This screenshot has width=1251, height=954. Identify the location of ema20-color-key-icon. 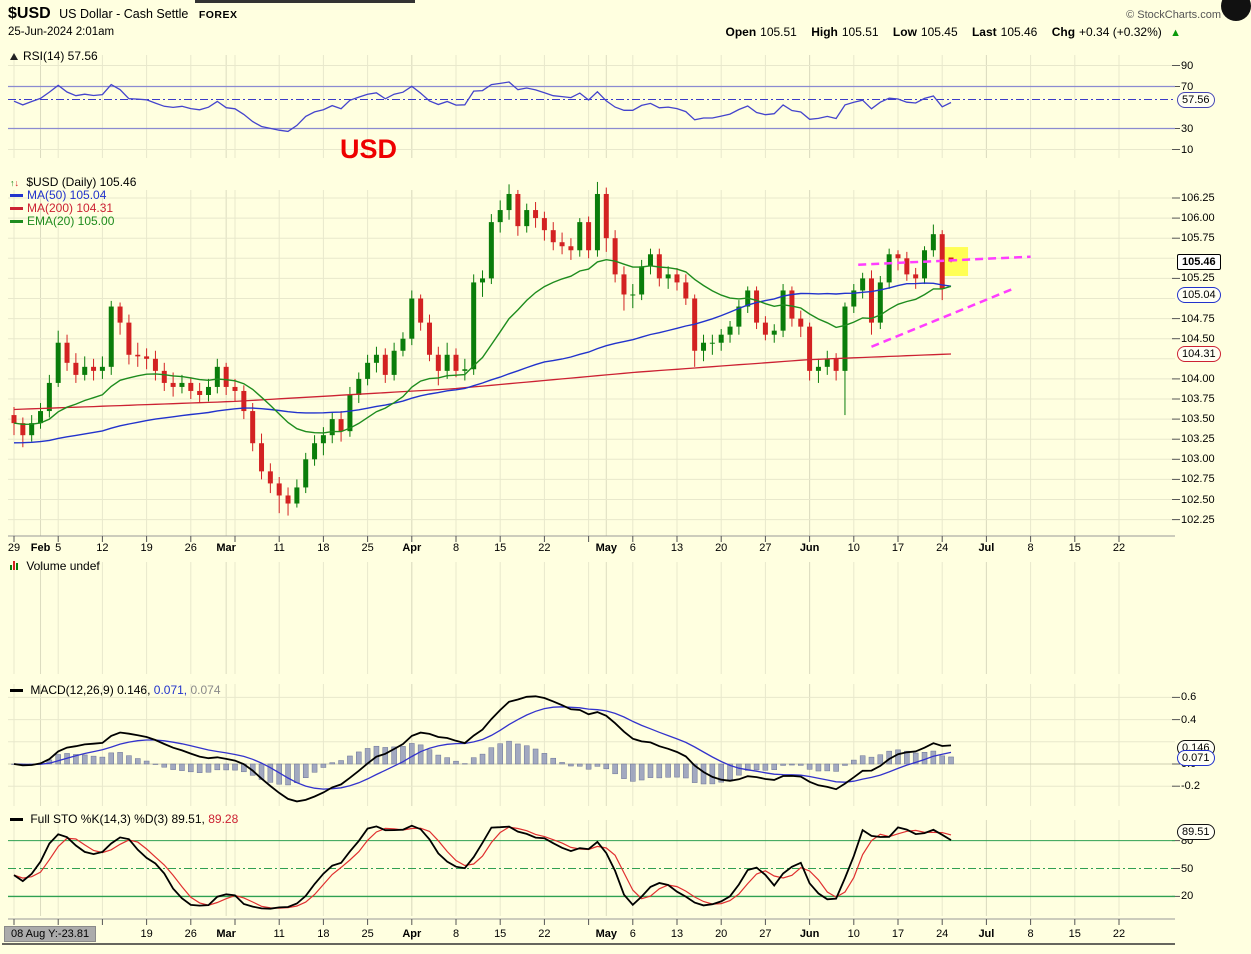
(16, 222).